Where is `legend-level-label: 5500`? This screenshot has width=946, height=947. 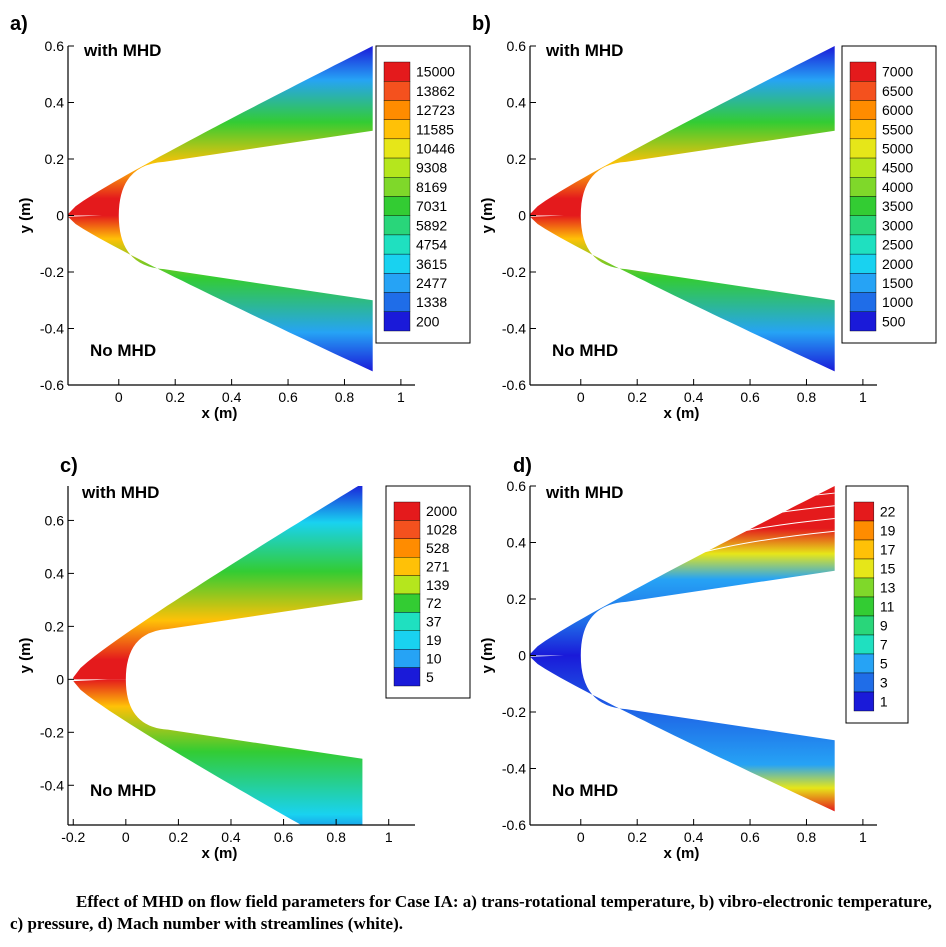
legend-level-label: 5500 is located at coordinates (897, 129).